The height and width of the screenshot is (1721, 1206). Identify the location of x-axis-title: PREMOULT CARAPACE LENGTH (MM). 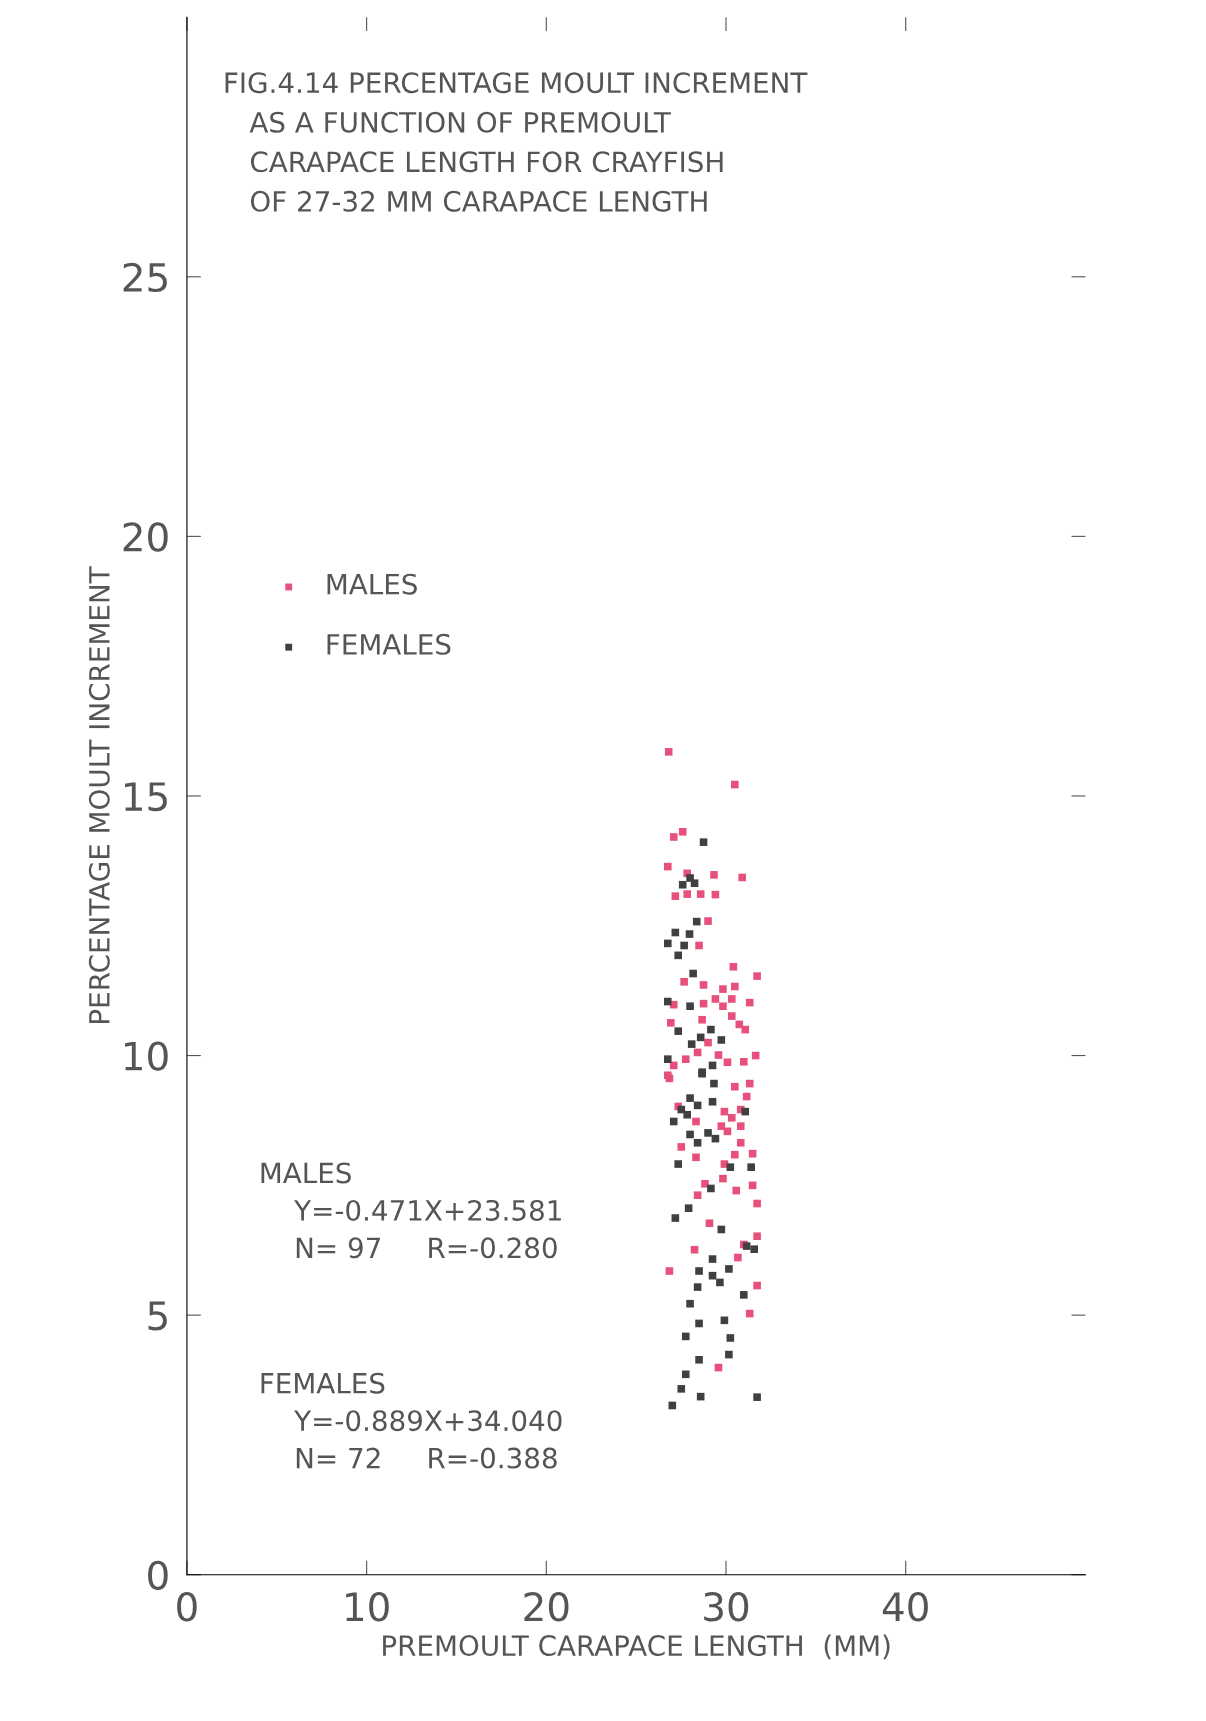
(636, 1647).